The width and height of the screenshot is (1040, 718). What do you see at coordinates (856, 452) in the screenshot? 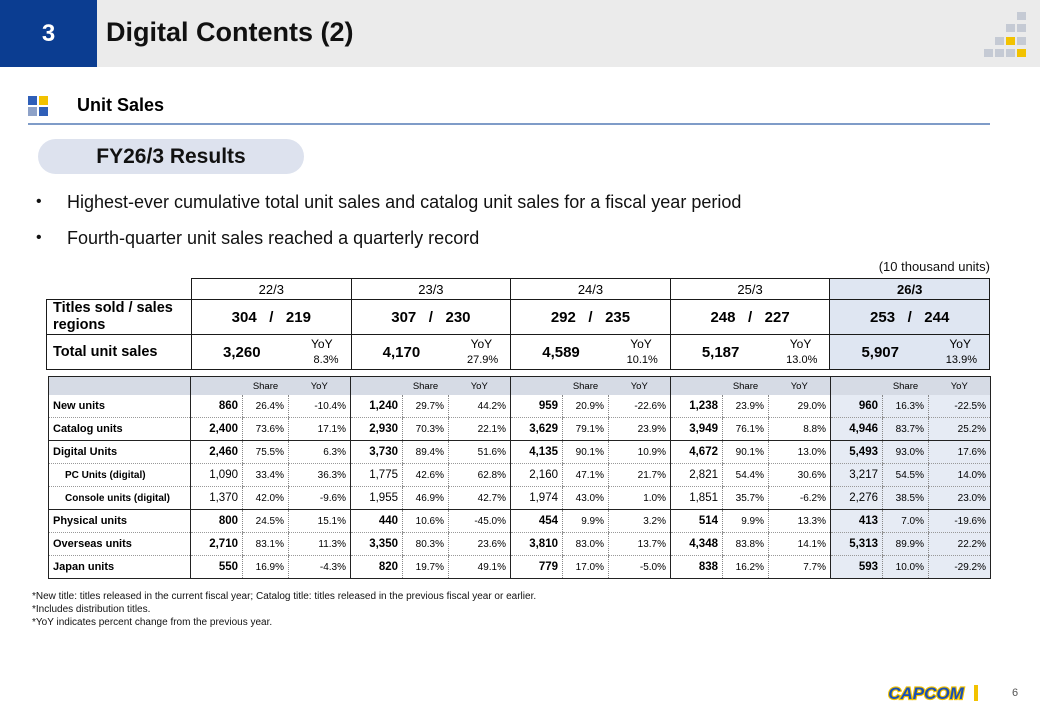
I see `units-value: 5,493` at bounding box center [856, 452].